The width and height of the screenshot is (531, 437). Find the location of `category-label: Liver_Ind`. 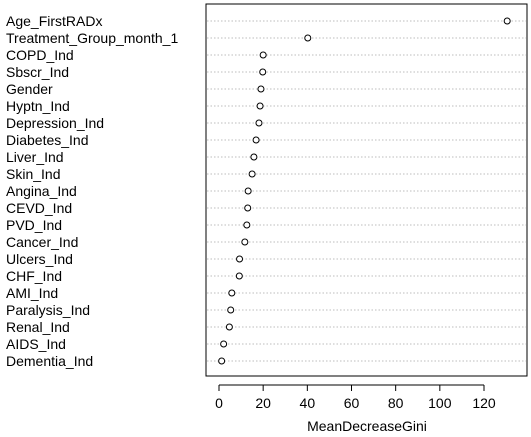

category-label: Liver_Ind is located at coordinates (35, 157).